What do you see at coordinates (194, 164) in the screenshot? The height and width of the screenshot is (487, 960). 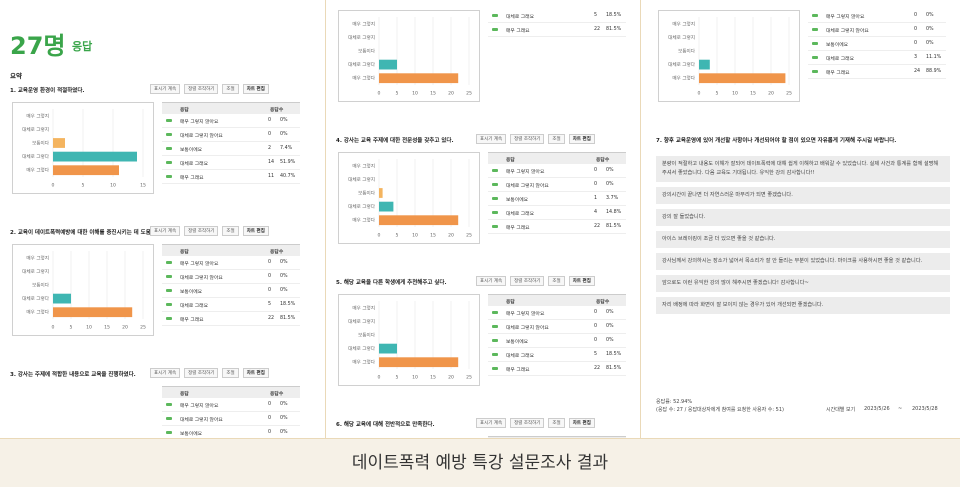 I see `row-label: 대체로 그래요` at bounding box center [194, 164].